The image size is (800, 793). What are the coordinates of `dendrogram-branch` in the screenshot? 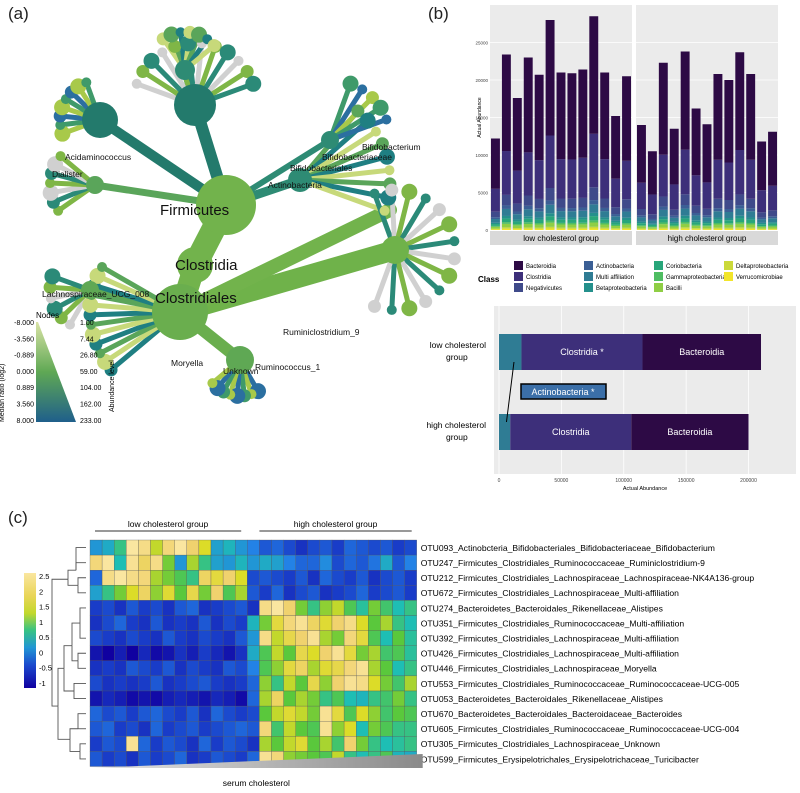 It's located at (81, 656).